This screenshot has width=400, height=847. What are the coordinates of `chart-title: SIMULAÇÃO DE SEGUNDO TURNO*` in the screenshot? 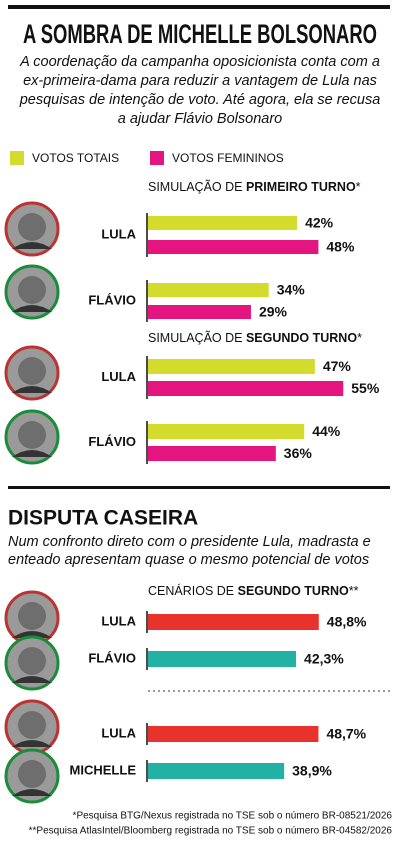 It's located at (255, 338).